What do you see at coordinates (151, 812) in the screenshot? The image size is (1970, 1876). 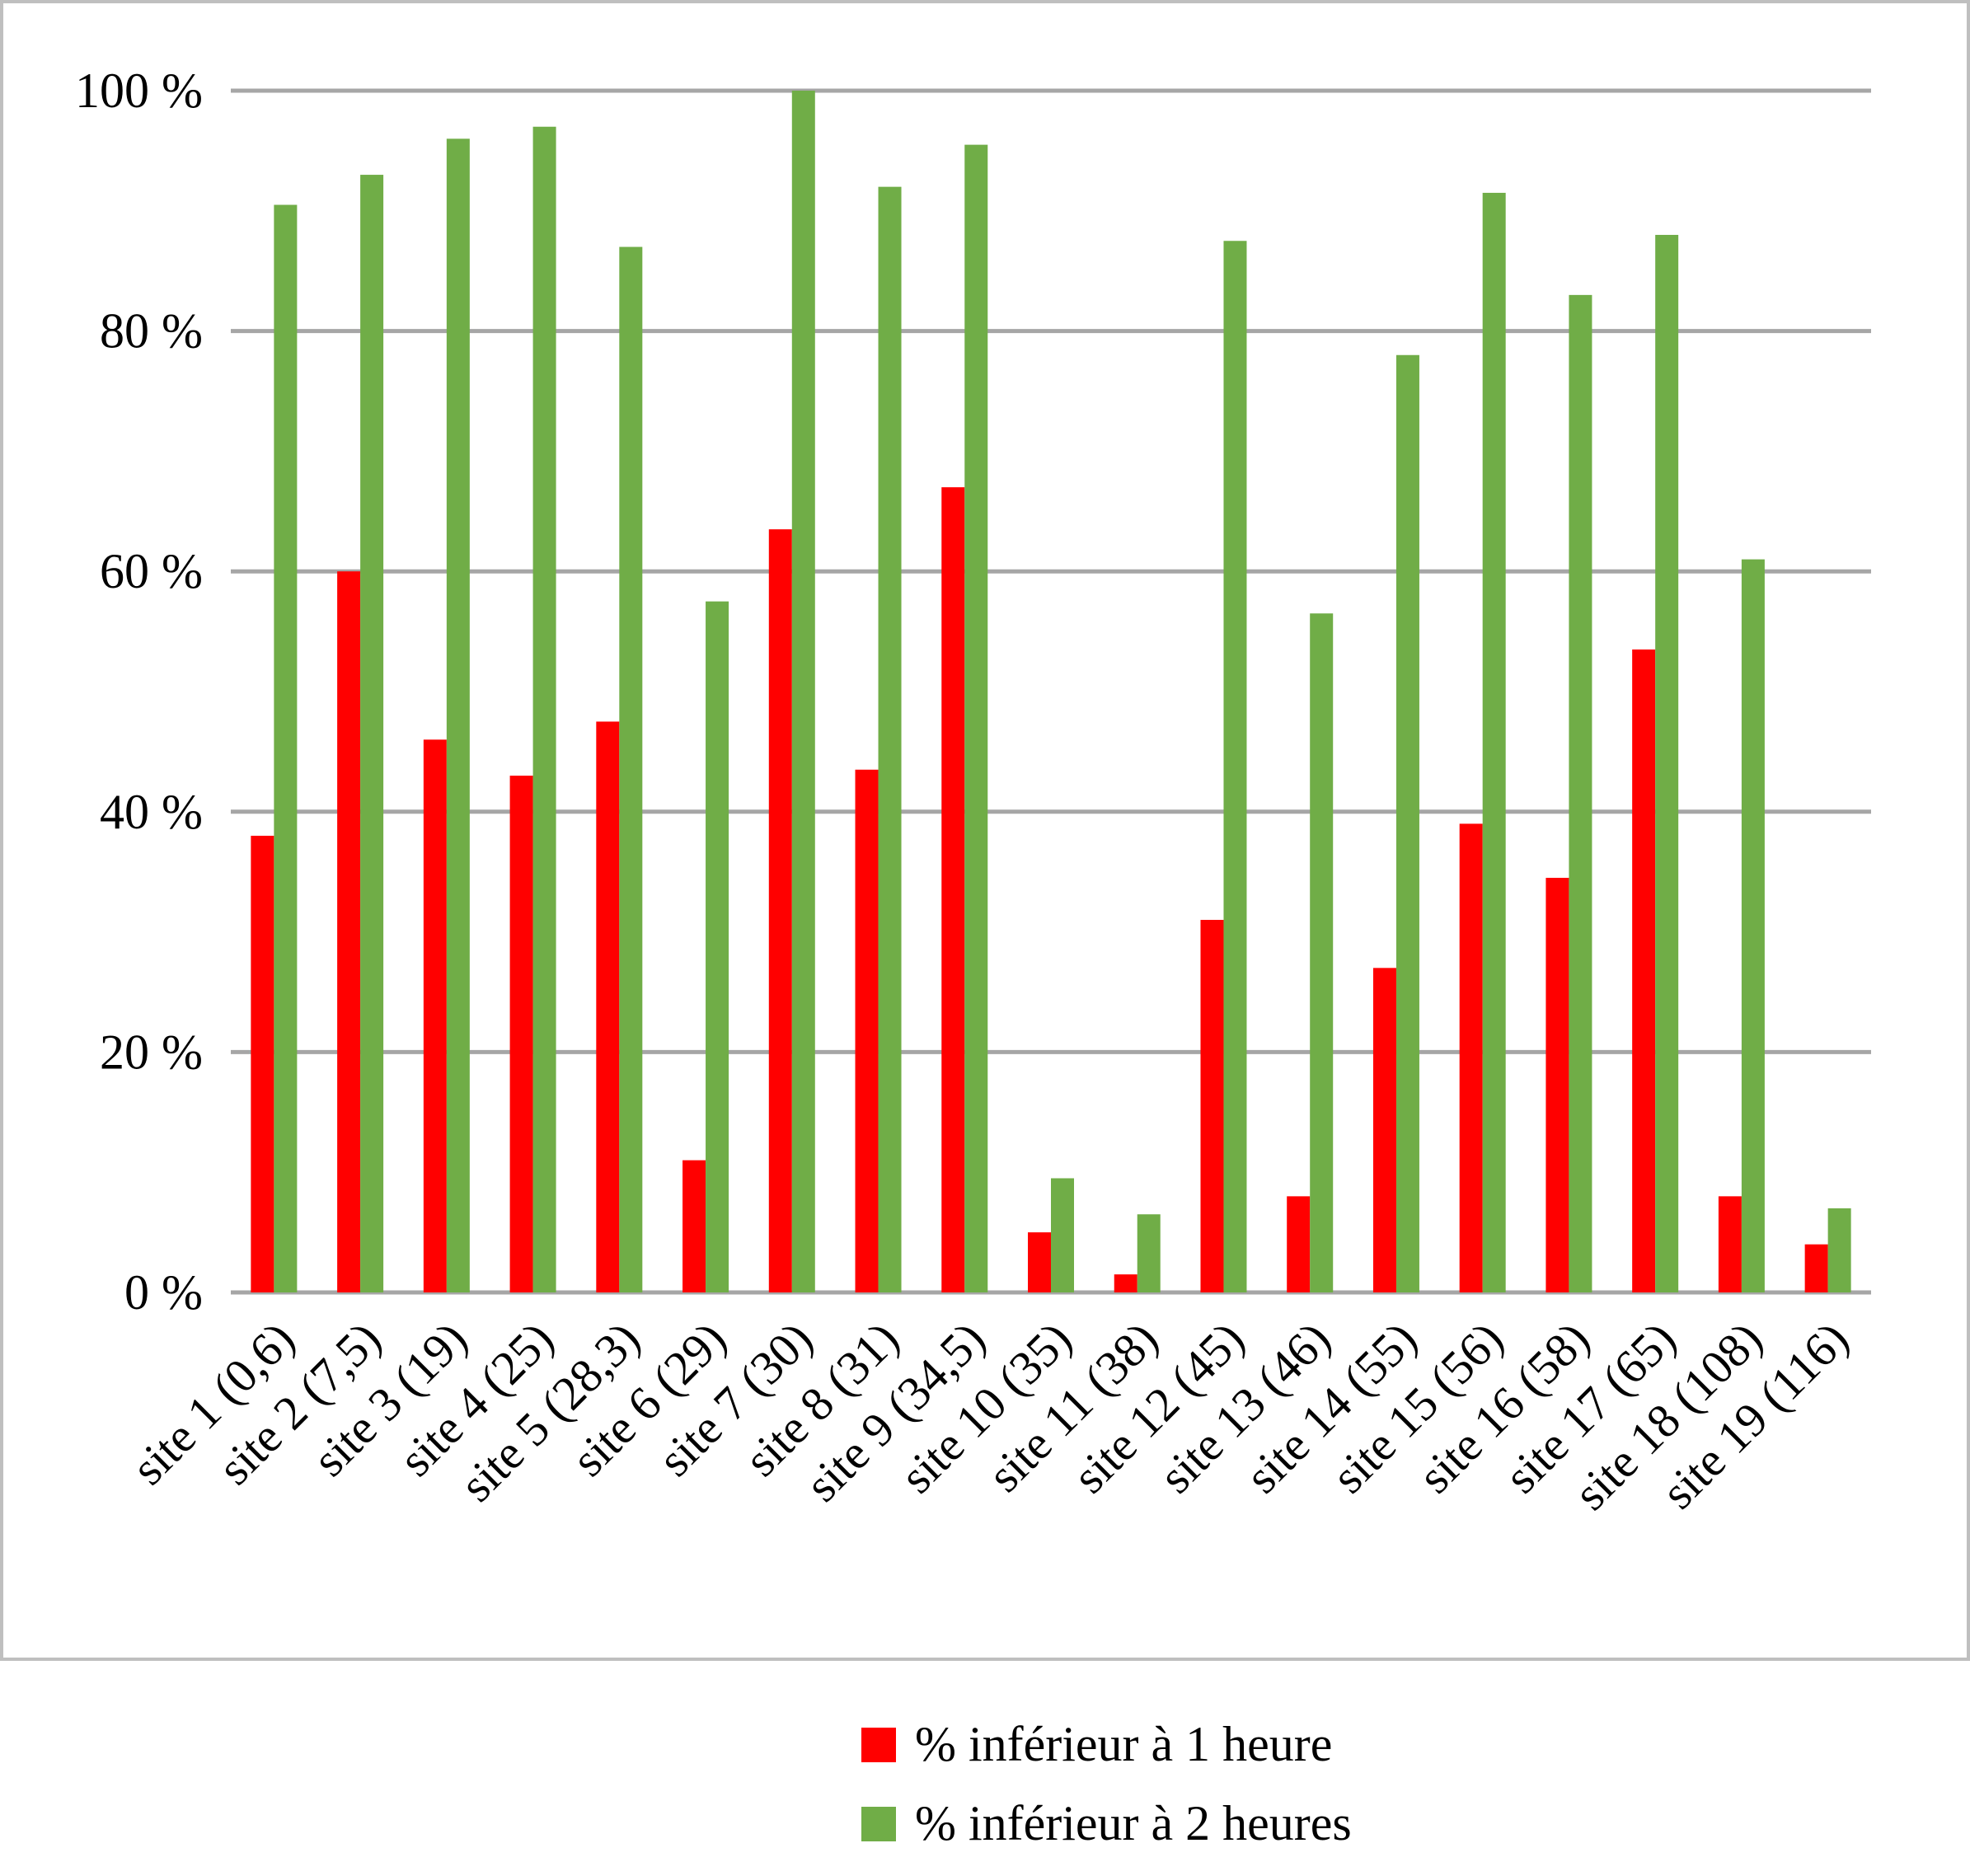 I see `y-tick-label: 40 %` at bounding box center [151, 812].